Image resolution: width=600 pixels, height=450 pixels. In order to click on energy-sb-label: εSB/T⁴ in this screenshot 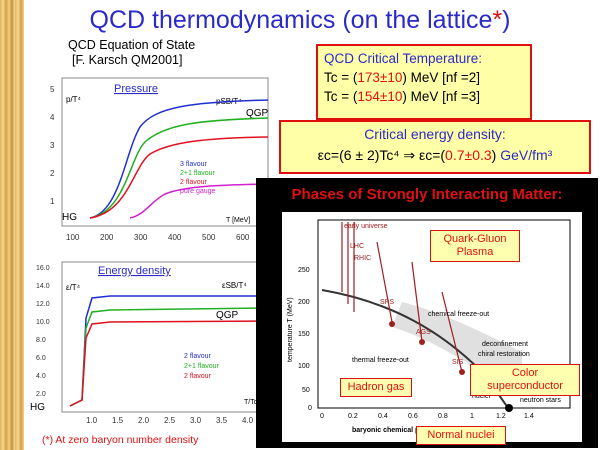, I will do `click(234, 285)`.